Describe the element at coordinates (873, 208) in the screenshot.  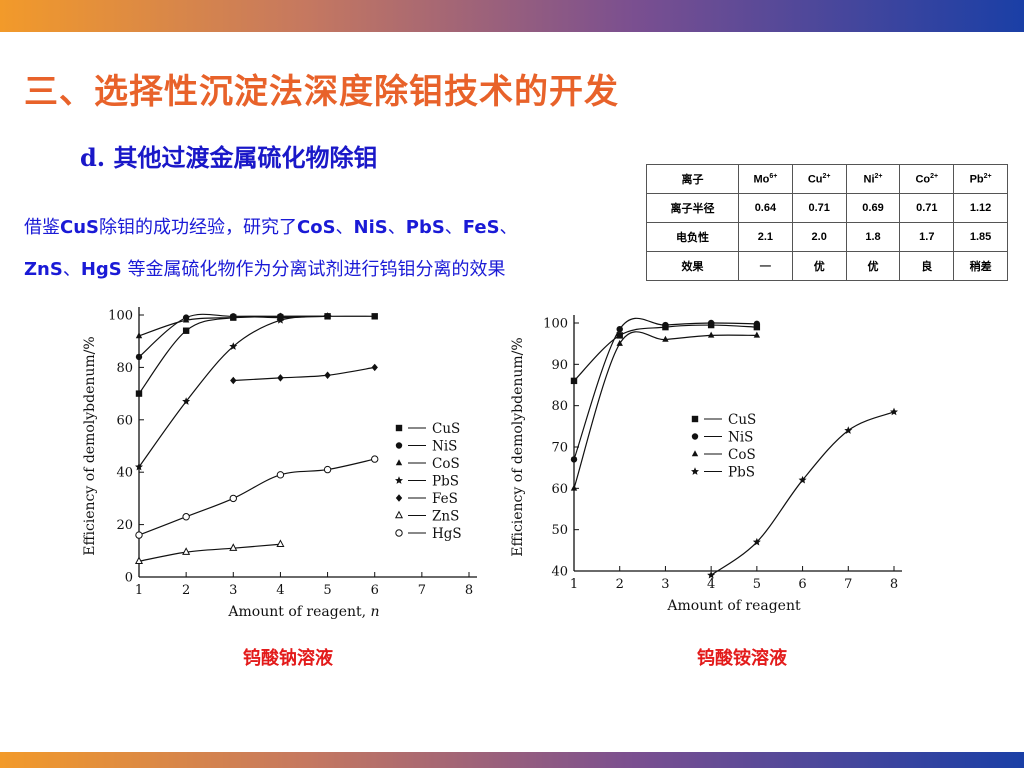
I see `table-cell: 0.69` at that location.